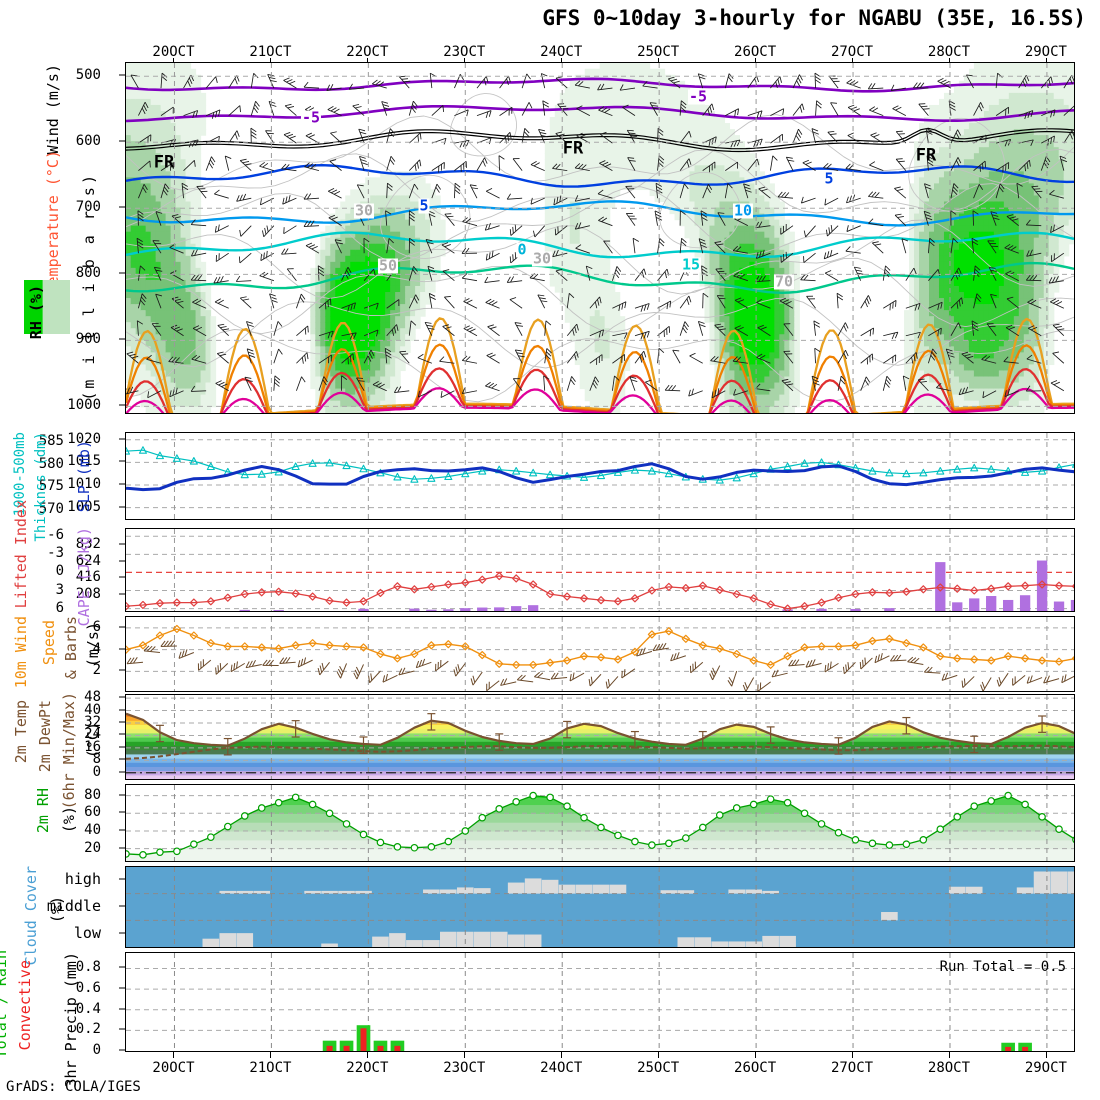 The width and height of the screenshot is (1100, 1100). Describe the element at coordinates (88, 560) in the screenshot. I see `cape-tick-label: 624` at that location.